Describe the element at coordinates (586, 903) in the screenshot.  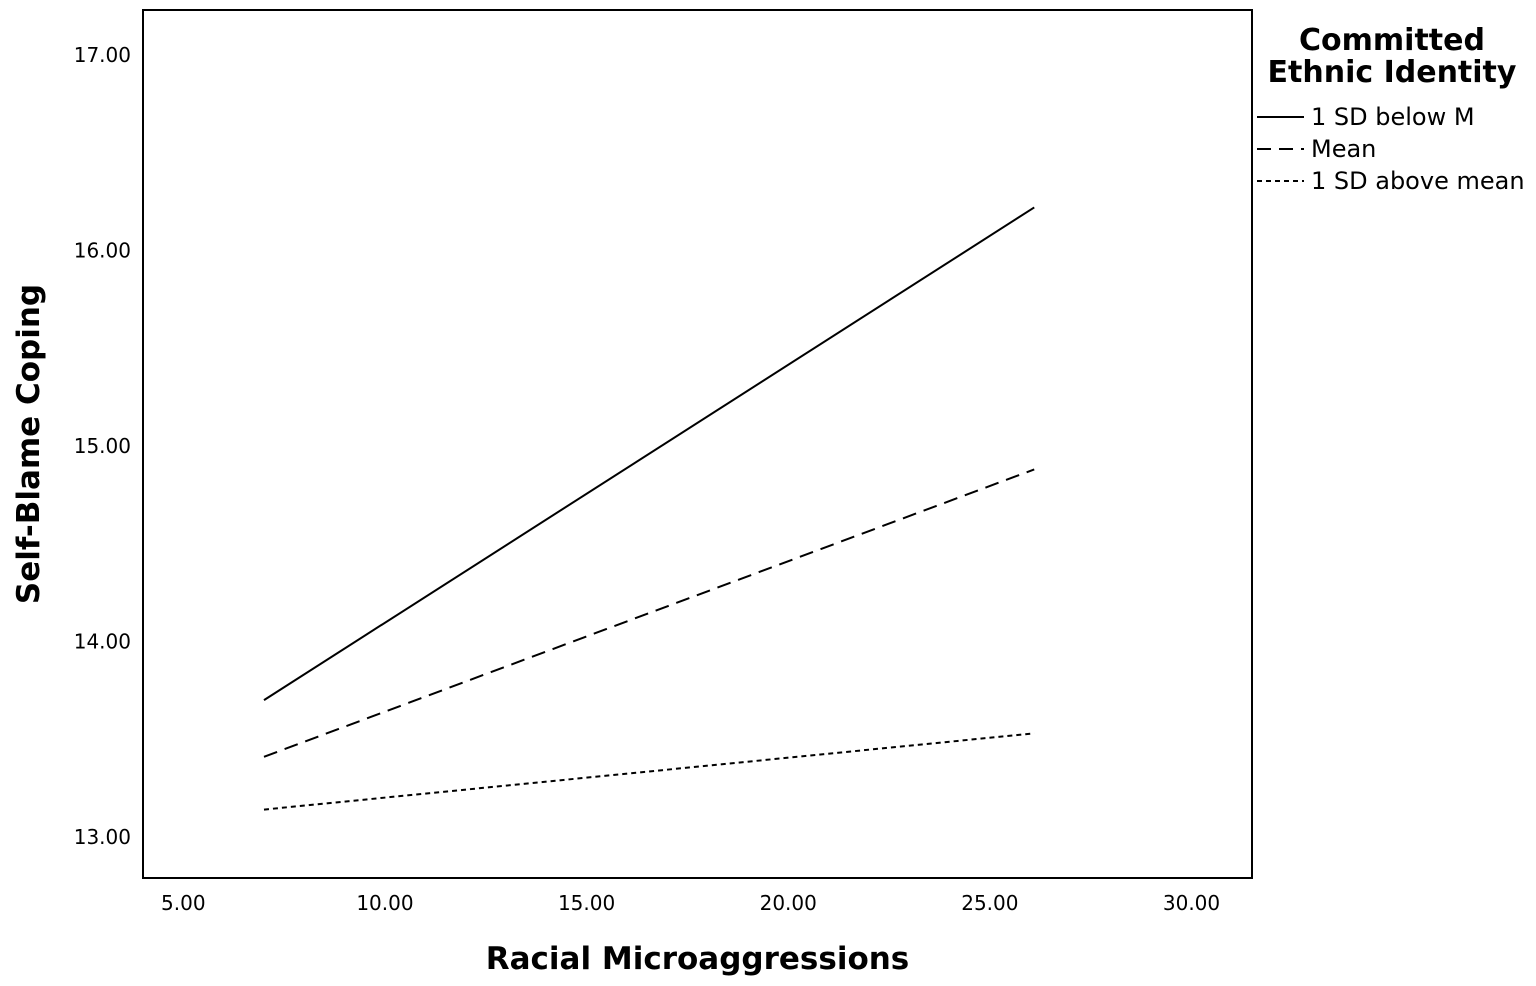
I see `x-tick-label: 15.00` at that location.